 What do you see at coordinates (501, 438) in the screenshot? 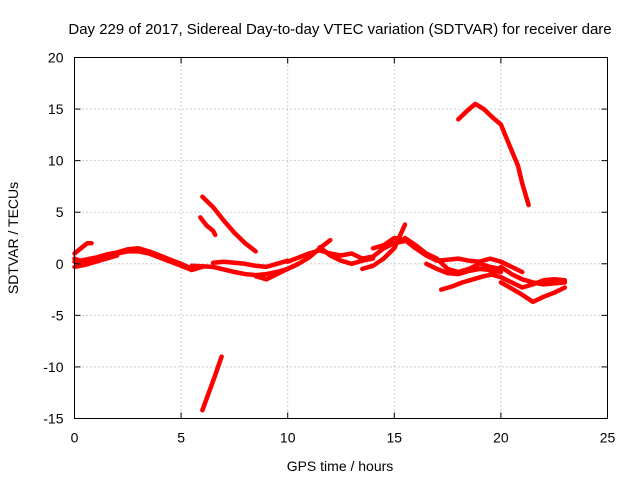
I see `x-tick-label: 20` at bounding box center [501, 438].